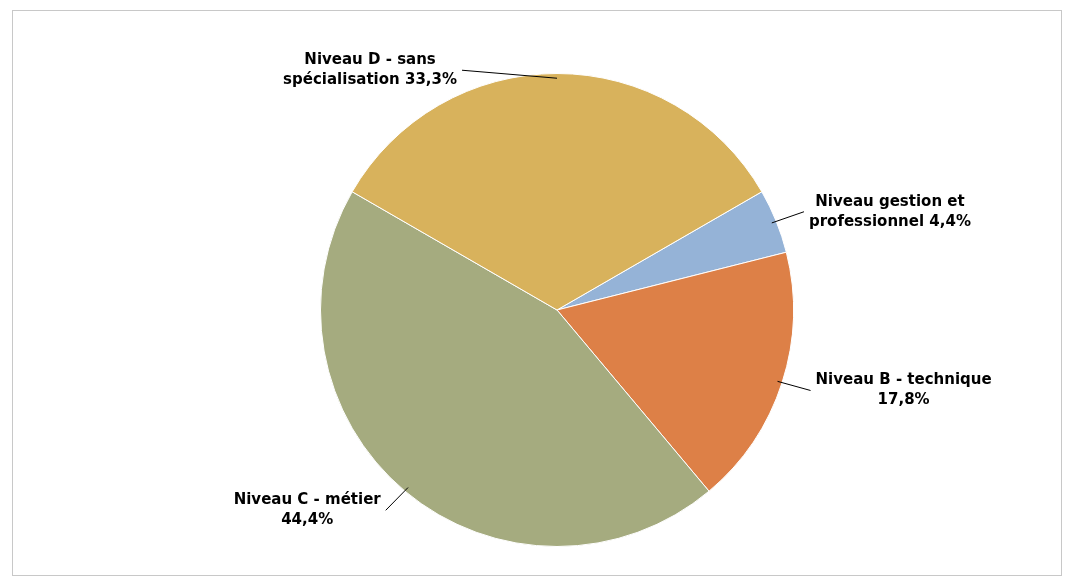 The height and width of the screenshot is (579, 1065). What do you see at coordinates (903, 399) in the screenshot?
I see `data-label: 17,8%` at bounding box center [903, 399].